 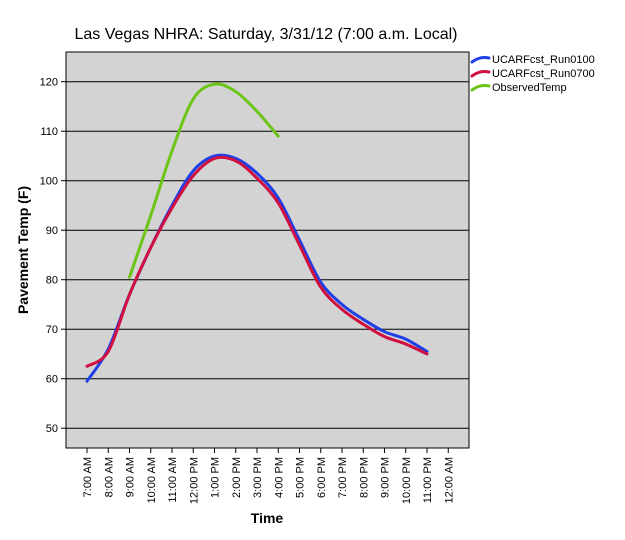 I want to click on legend-label-observedtemp: ObservedTemp, so click(x=529, y=88).